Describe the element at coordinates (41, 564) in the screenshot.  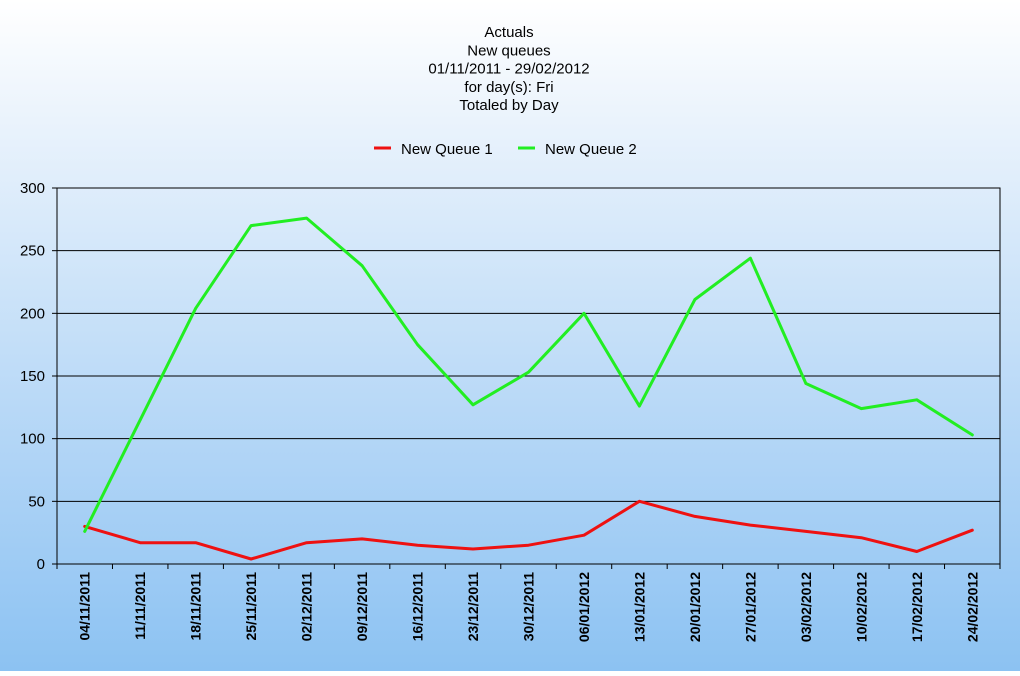
I see `y-tick-label: 0` at that location.